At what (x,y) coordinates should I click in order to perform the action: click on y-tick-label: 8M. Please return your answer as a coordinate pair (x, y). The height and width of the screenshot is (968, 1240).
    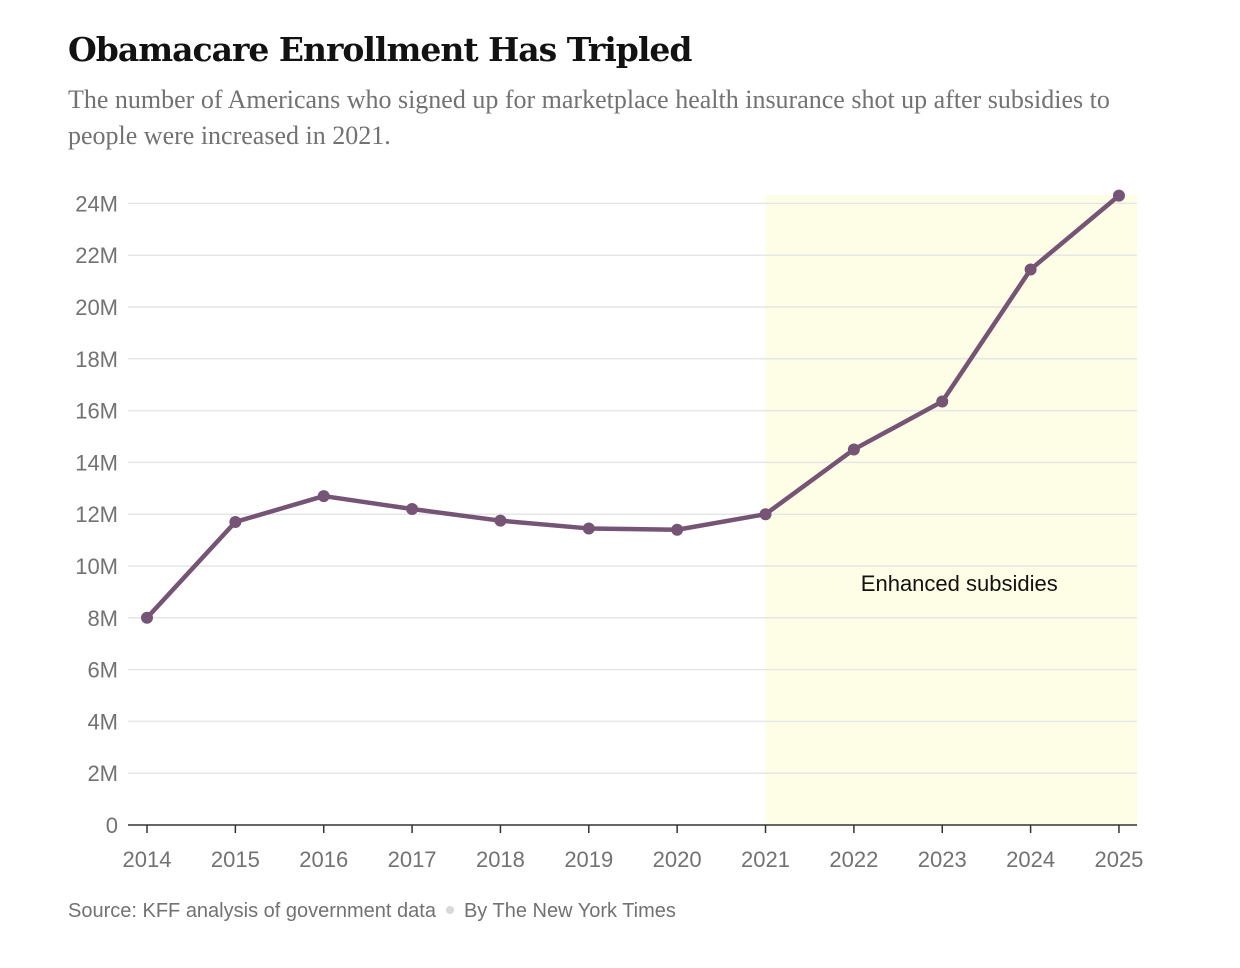
    Looking at the image, I should click on (102, 618).